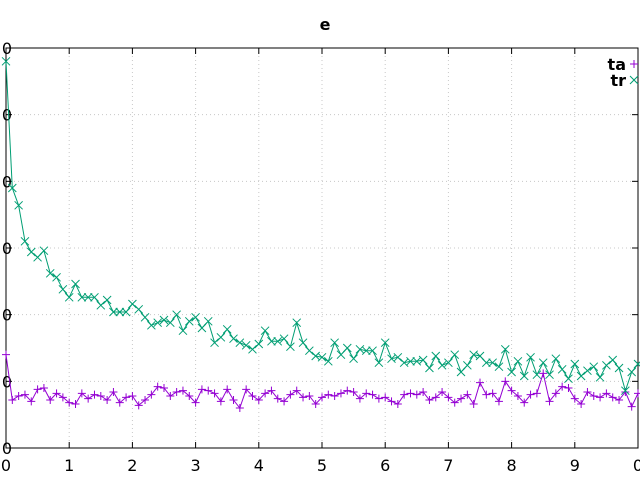 Image resolution: width=640 pixels, height=480 pixels. Describe the element at coordinates (6, 465) in the screenshot. I see `x-tick-label: 0` at that location.